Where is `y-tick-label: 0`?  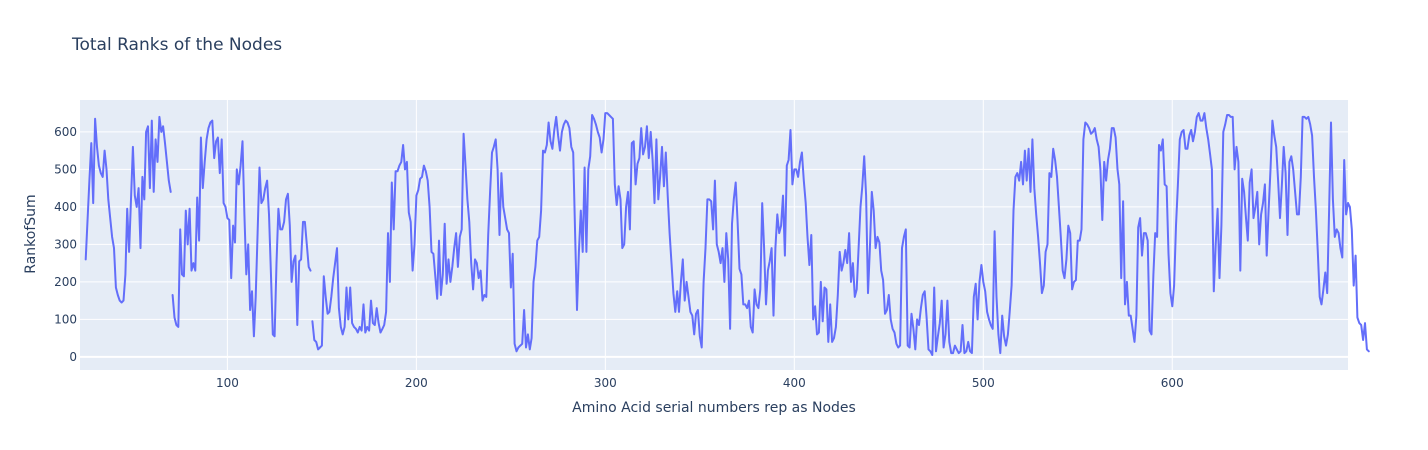 y-tick-label: 0 is located at coordinates (73, 357).